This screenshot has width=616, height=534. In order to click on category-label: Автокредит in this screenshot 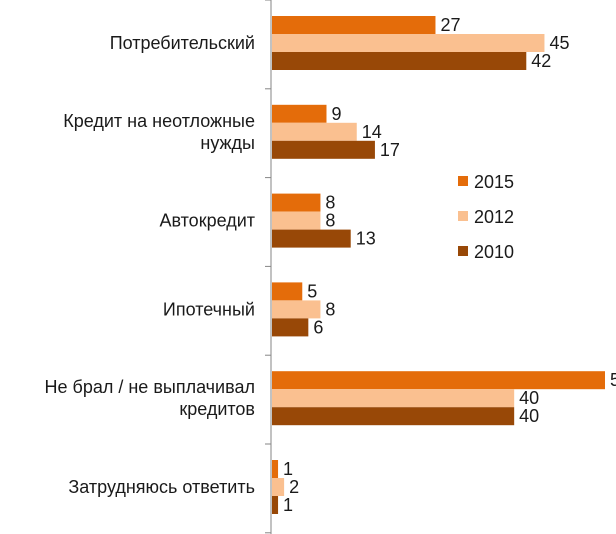, I will do `click(207, 221)`.